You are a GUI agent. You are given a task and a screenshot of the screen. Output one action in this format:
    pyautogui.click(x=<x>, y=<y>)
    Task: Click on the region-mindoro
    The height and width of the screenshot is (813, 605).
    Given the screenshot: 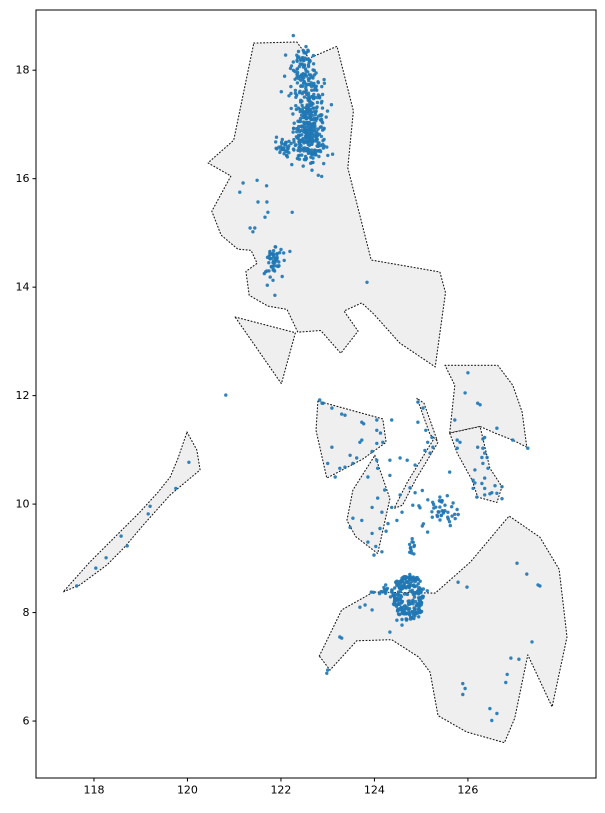 What is the action you would take?
    pyautogui.click(x=265, y=350)
    